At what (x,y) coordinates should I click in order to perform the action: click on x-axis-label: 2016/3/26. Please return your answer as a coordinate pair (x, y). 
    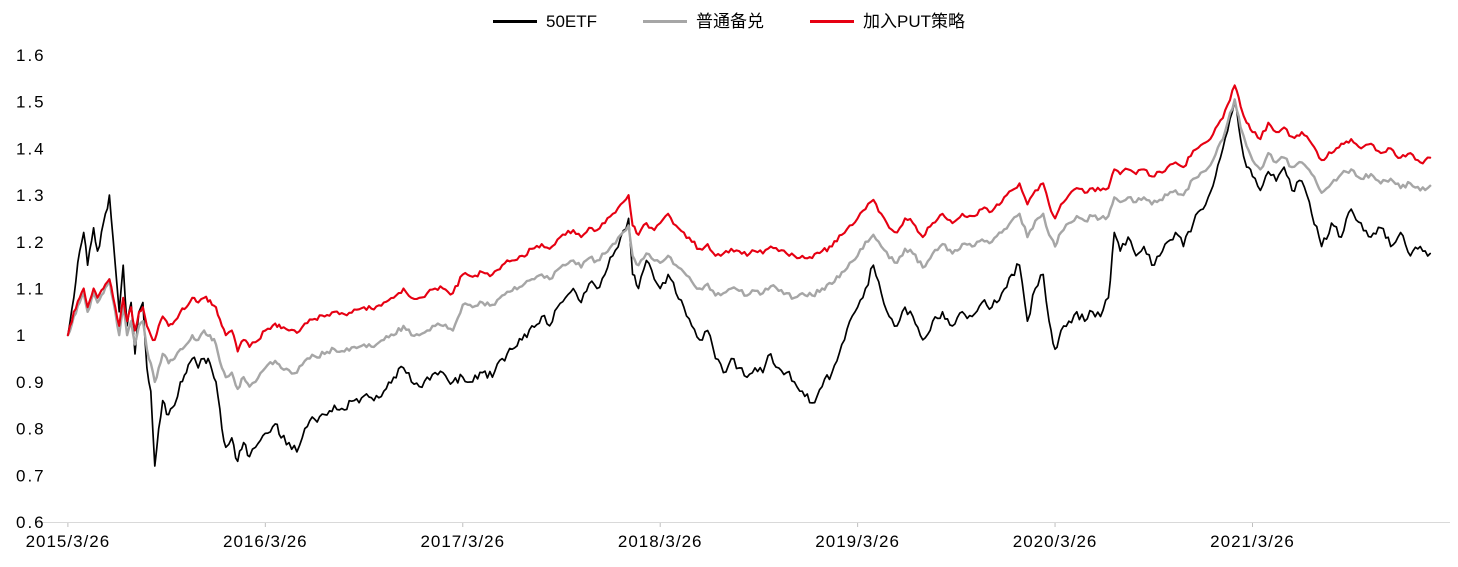
    Looking at the image, I should click on (265, 541).